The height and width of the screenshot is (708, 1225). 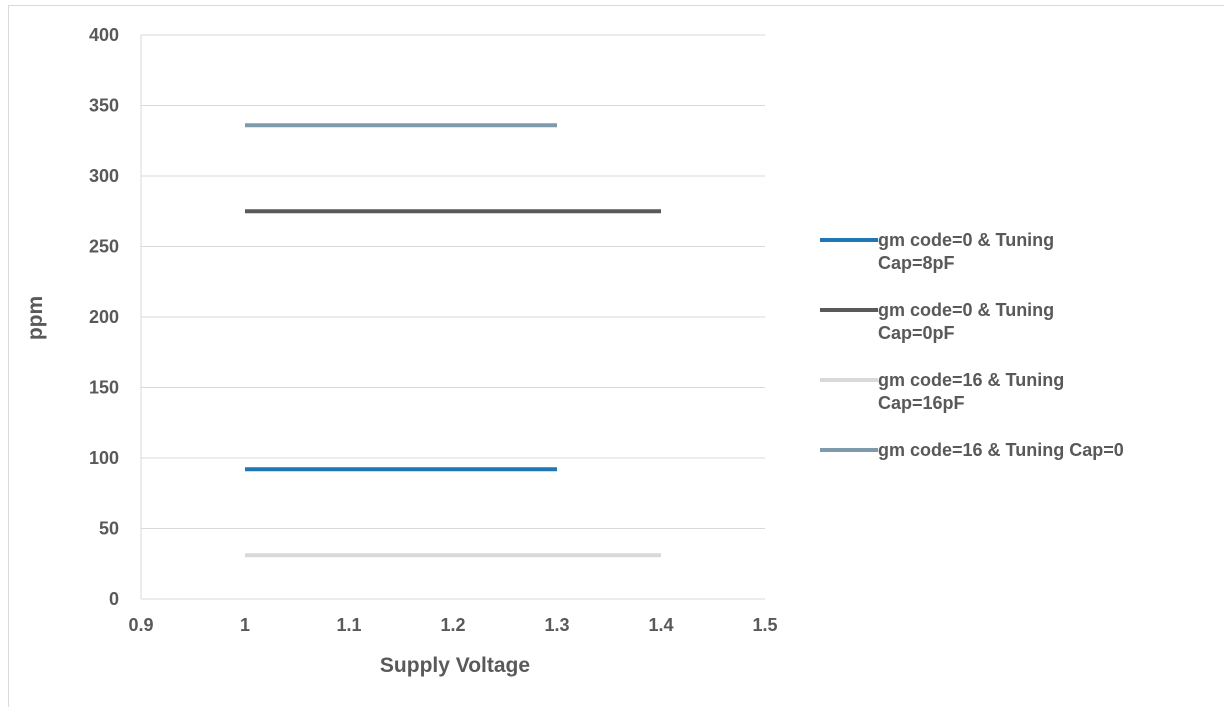 What do you see at coordinates (348, 625) in the screenshot?
I see `x-tick-label: 1.1` at bounding box center [348, 625].